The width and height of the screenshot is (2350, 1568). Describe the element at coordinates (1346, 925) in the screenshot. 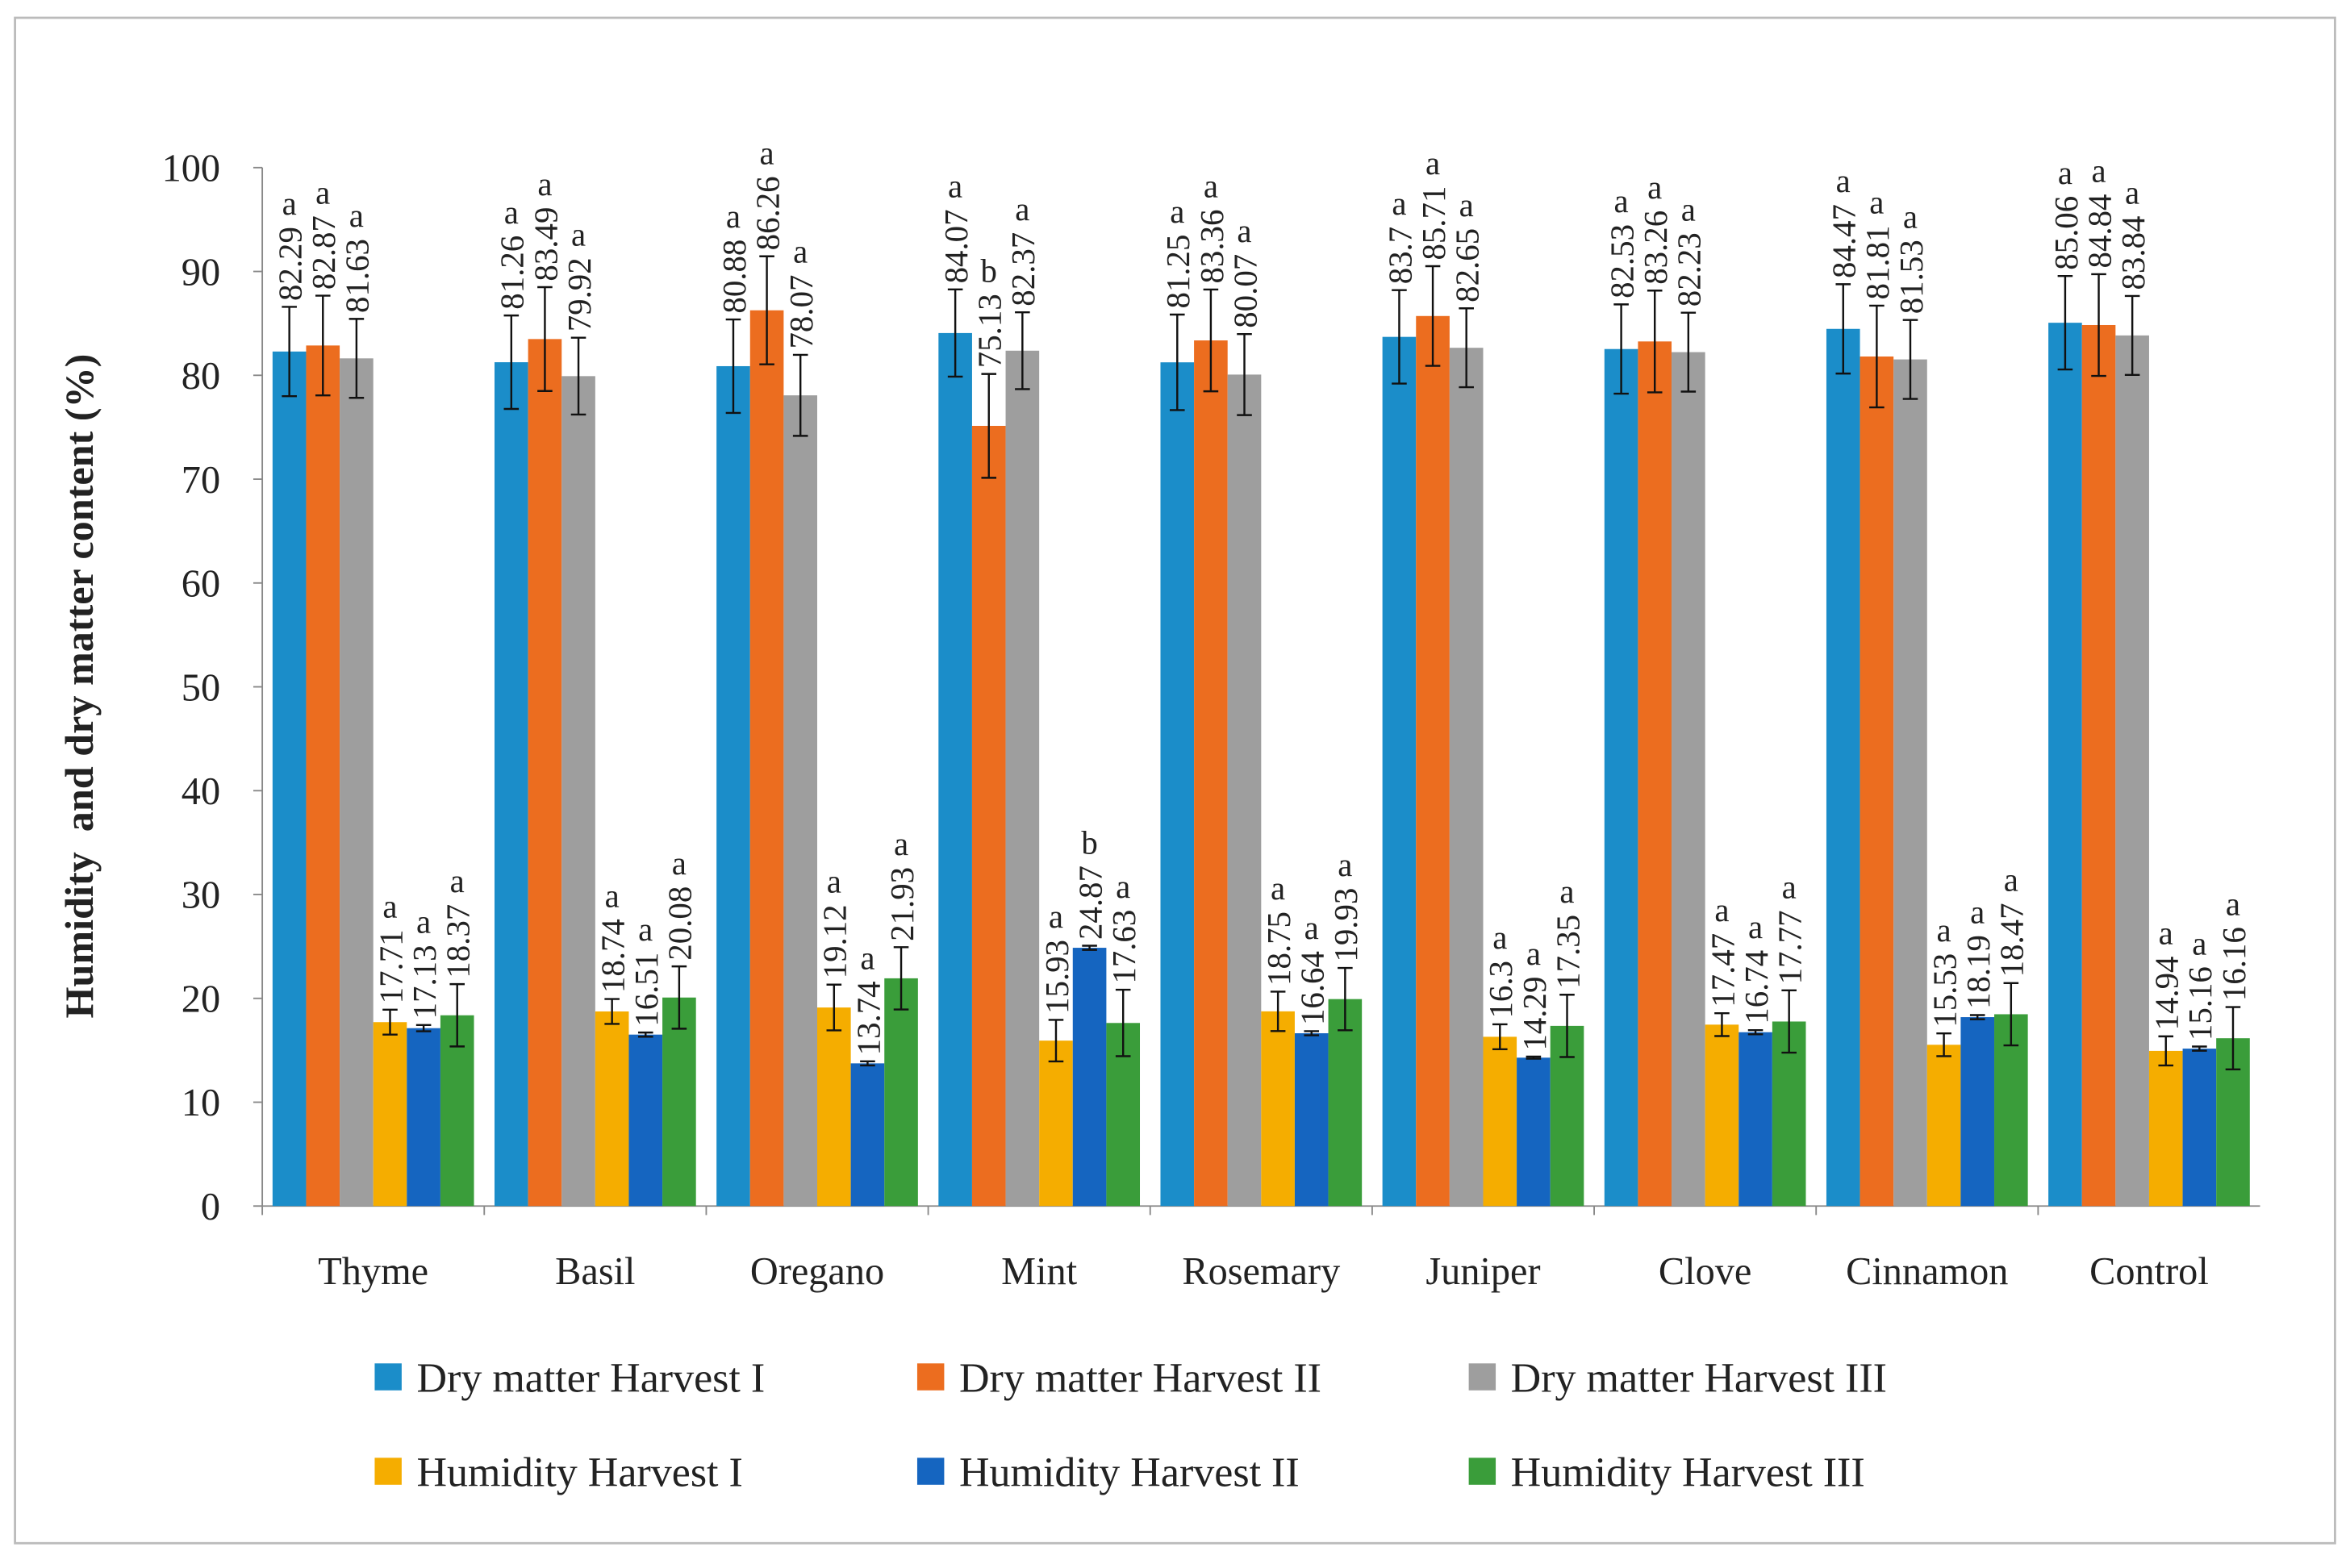

I see `value-label: 19.93` at that location.